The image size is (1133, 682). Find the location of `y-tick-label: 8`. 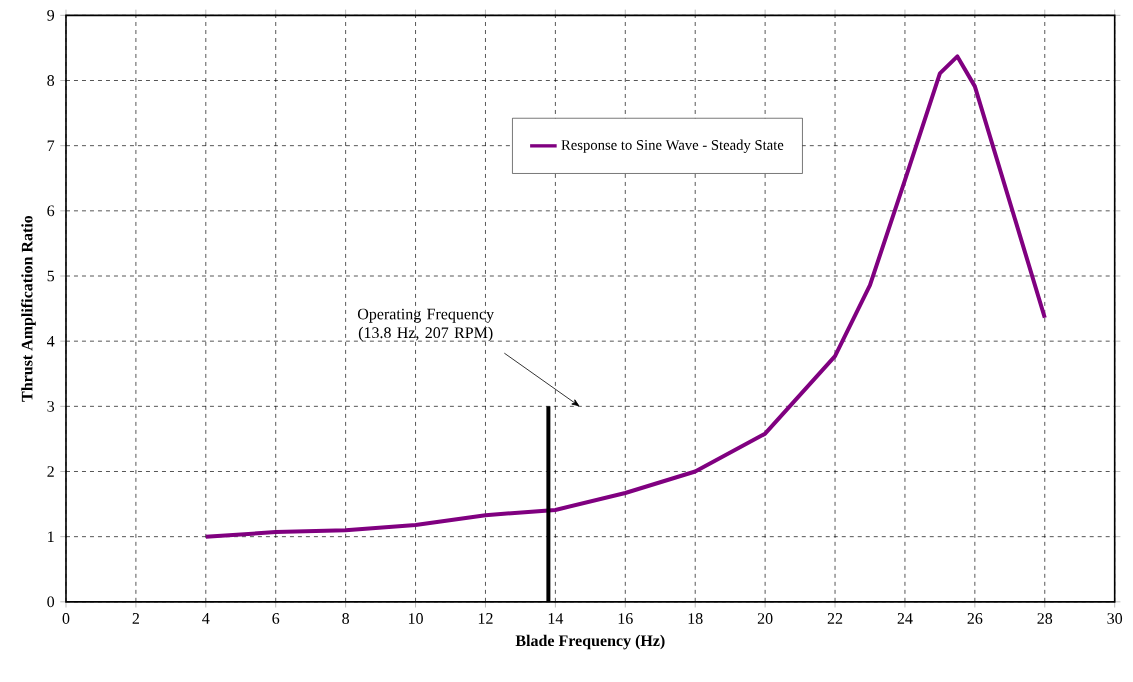

y-tick-label: 8 is located at coordinates (51, 80).